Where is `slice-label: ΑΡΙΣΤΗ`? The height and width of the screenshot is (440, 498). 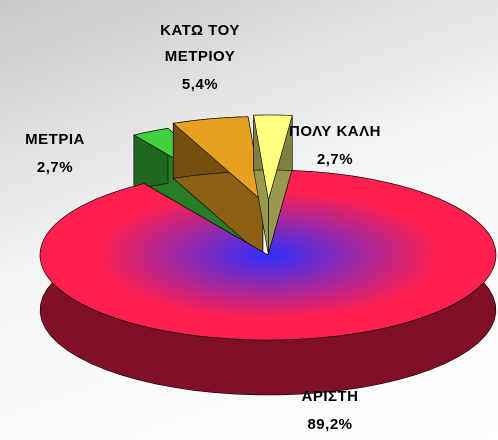
slice-label: ΑΡΙΣΤΗ is located at coordinates (330, 396).